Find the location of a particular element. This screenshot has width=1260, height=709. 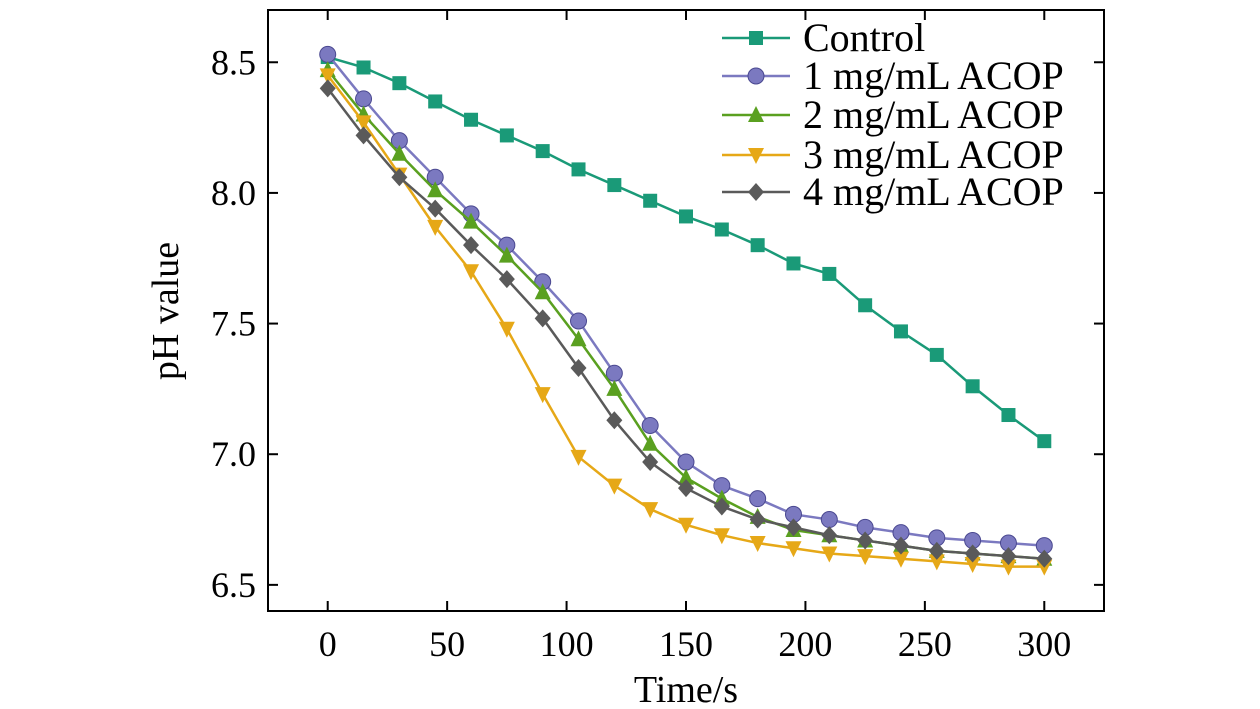

x-tick-label: 250 is located at coordinates (925, 644).